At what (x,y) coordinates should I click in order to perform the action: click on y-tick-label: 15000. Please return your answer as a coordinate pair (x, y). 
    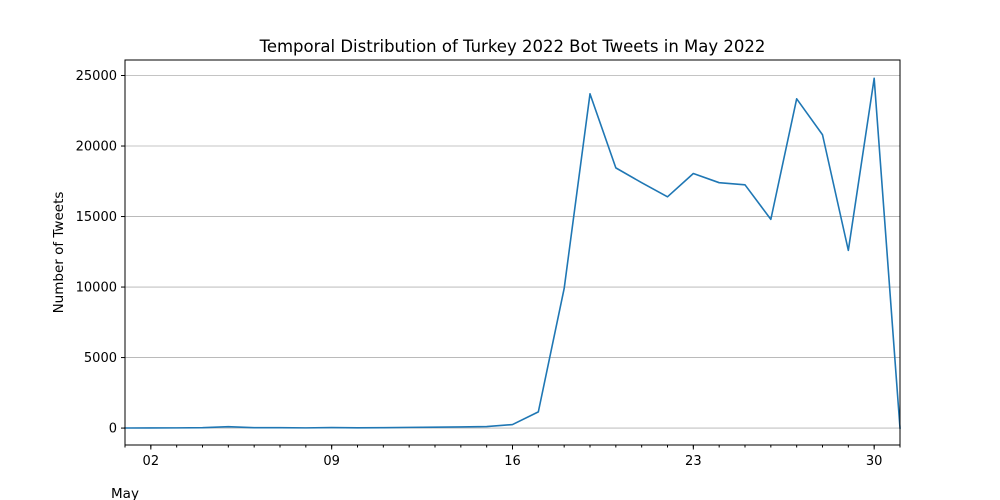
    Looking at the image, I should click on (96, 217).